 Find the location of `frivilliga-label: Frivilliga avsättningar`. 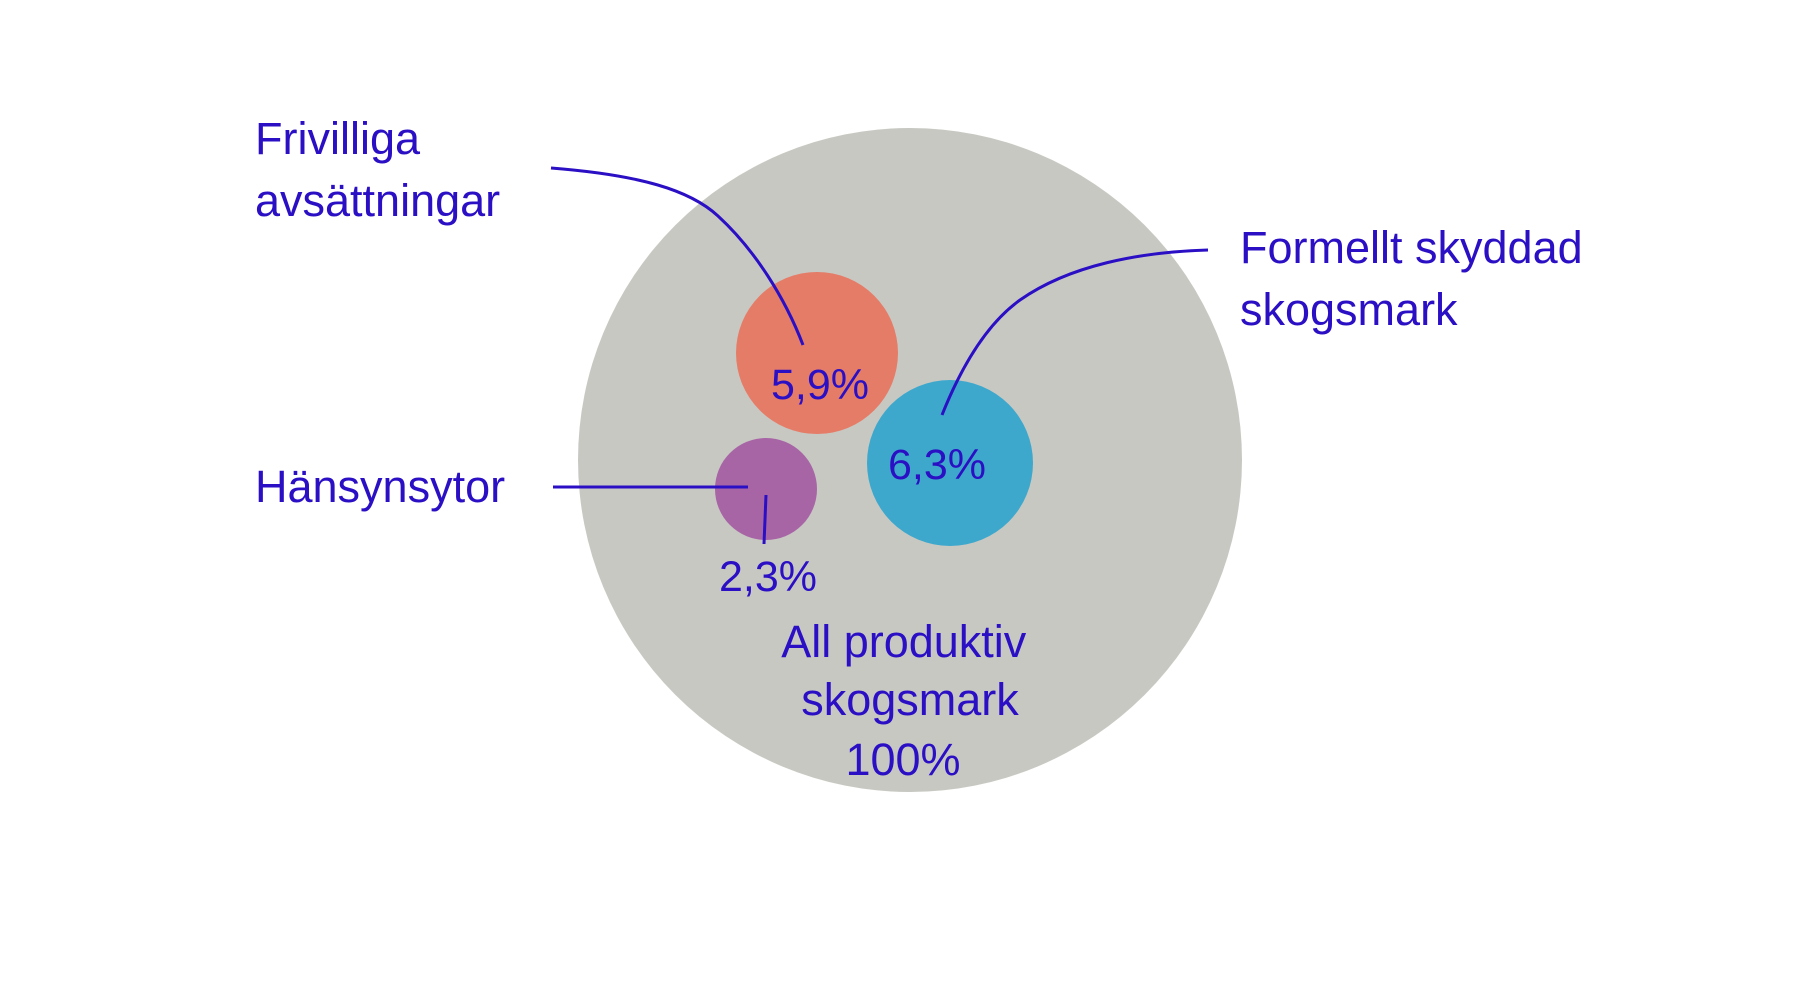

frivilliga-label: Frivilliga avsättningar is located at coordinates (377, 169).